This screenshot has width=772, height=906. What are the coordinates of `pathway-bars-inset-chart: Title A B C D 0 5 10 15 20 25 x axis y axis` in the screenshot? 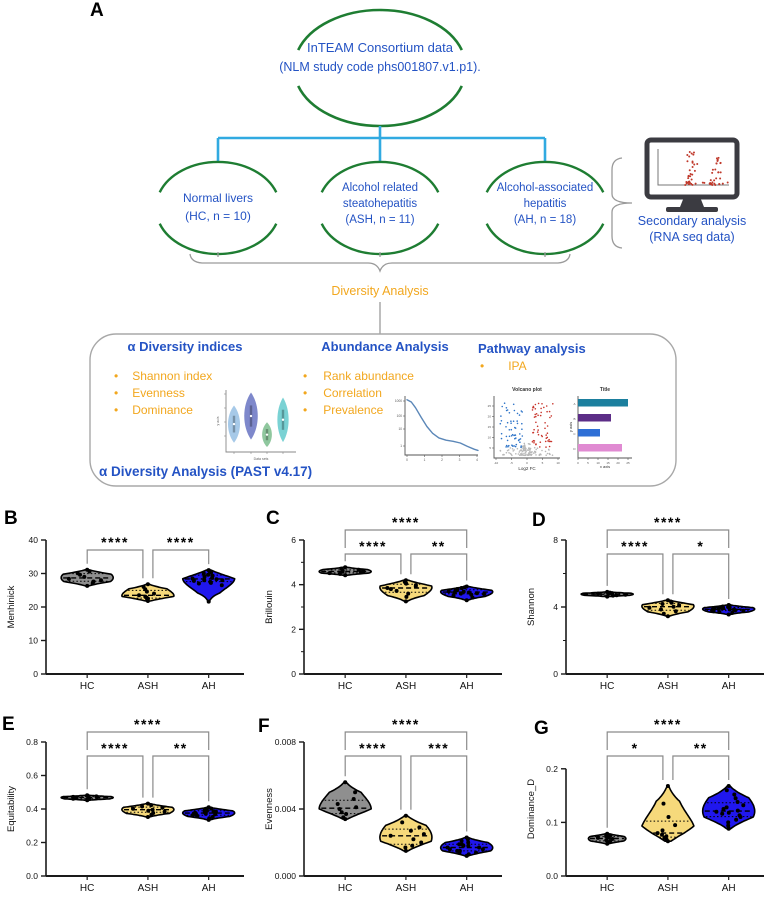 It's located at (600, 428).